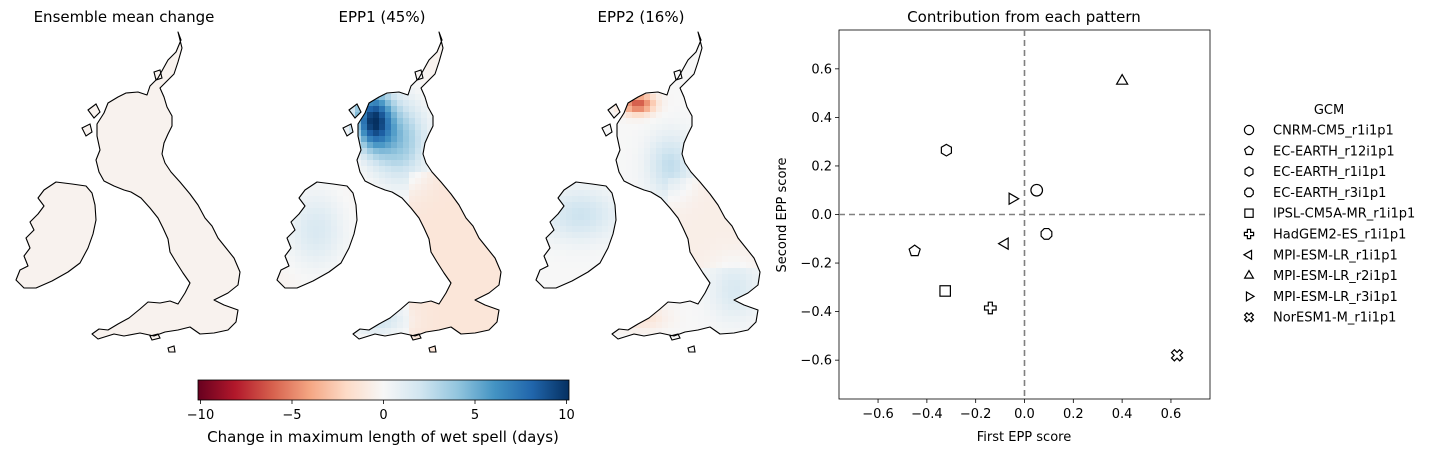 This screenshot has width=1440, height=454. I want to click on scatter-title: Contribution from each pattern, so click(1024, 17).